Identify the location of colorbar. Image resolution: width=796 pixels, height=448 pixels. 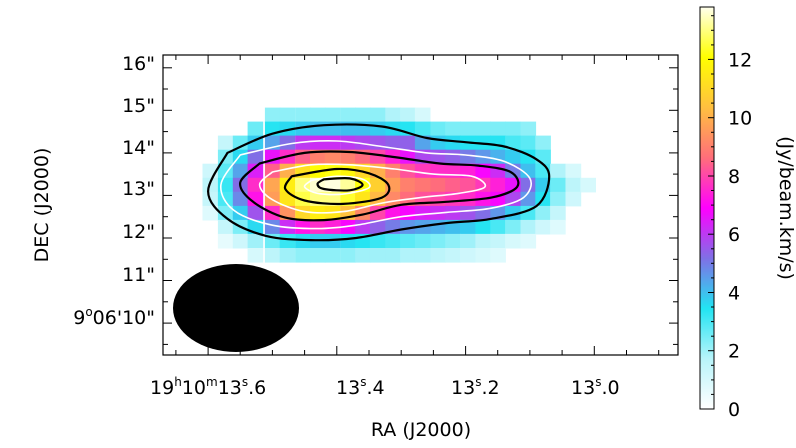
(707, 208).